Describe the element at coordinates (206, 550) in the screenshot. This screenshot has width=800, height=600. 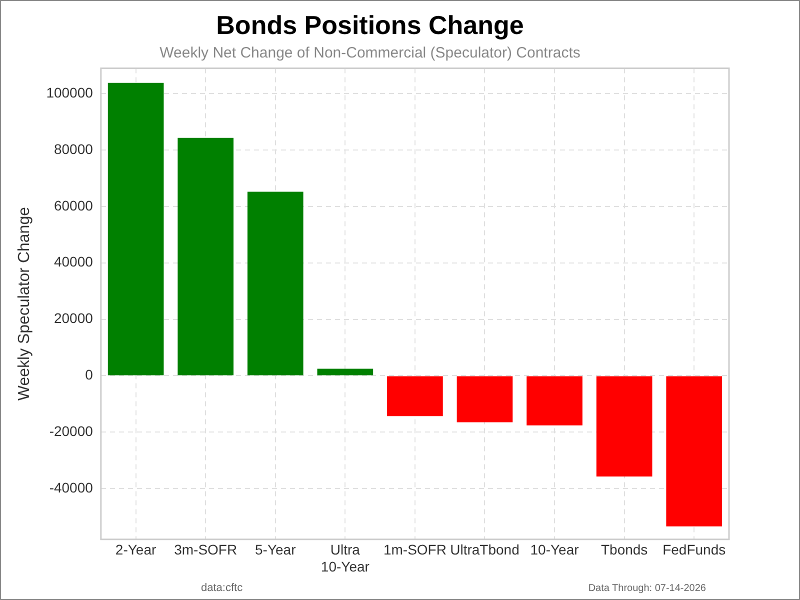
I see `x-tick-label: 3m-SOFR` at that location.